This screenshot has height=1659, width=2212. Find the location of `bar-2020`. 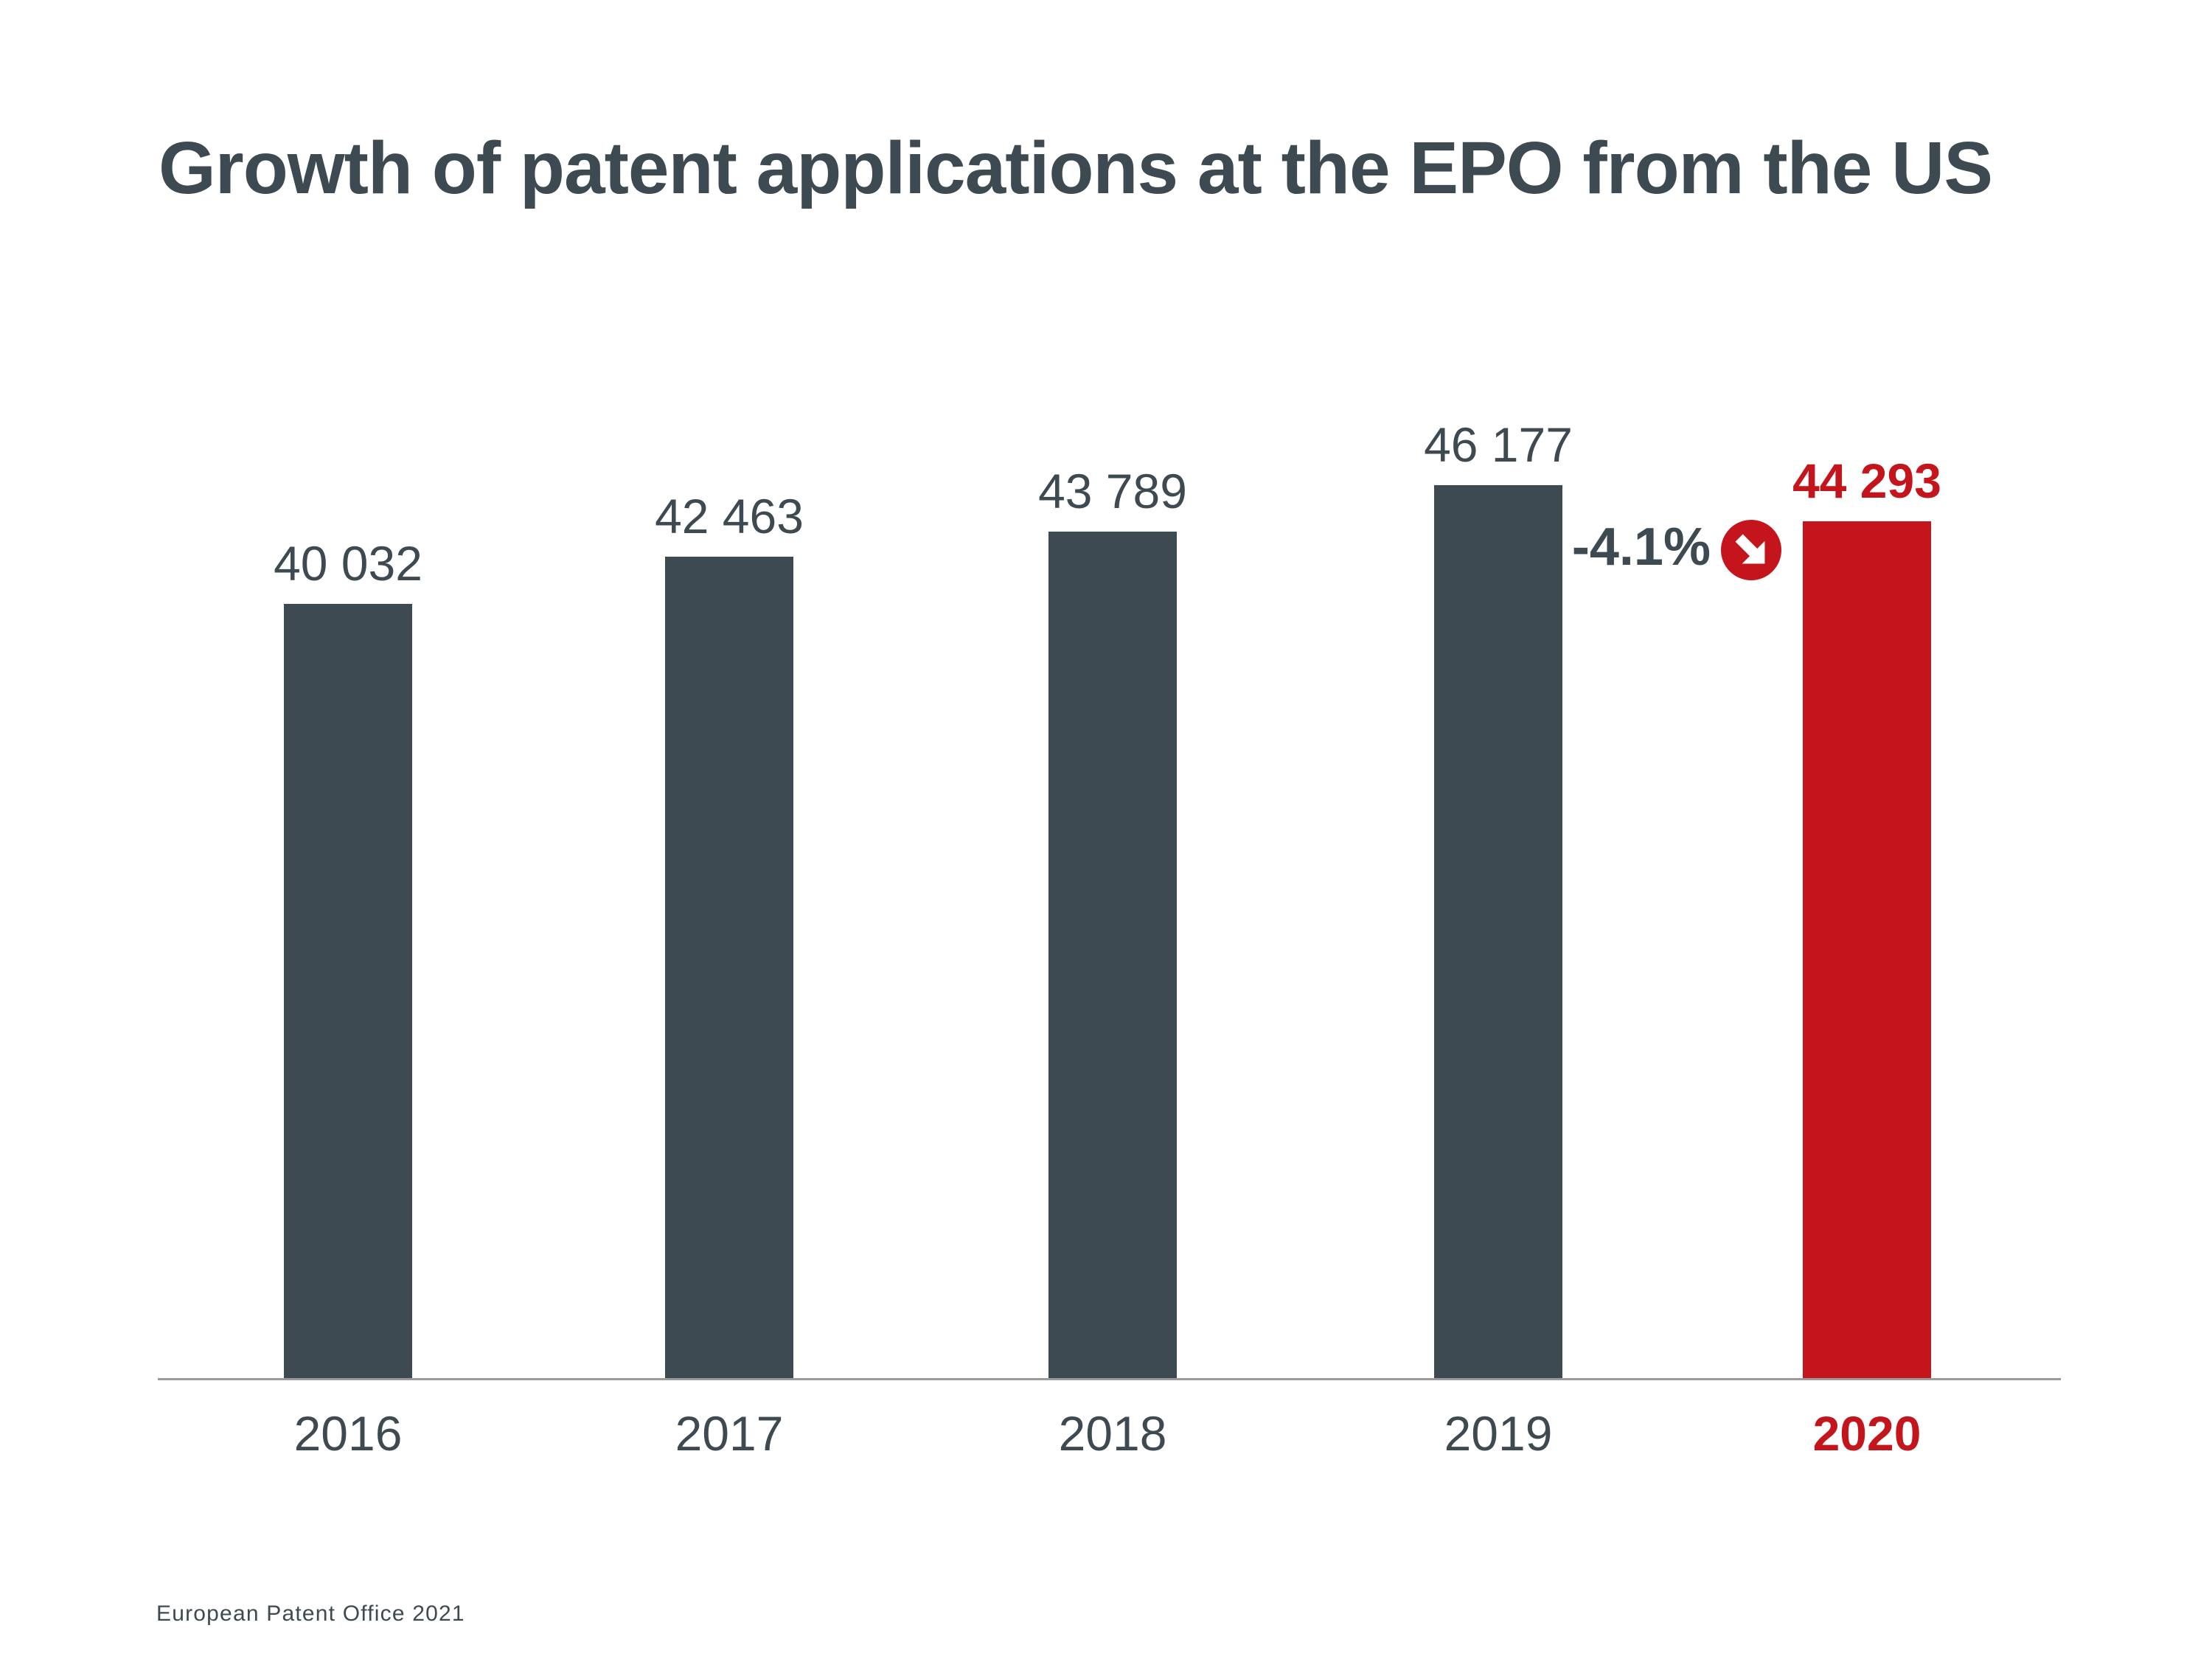

bar-2020 is located at coordinates (1867, 950).